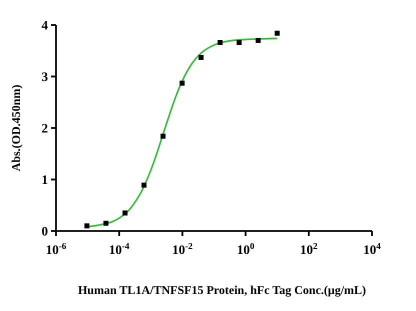 Image resolution: width=416 pixels, height=311 pixels. Describe the element at coordinates (45, 128) in the screenshot. I see `y-tick-label: 2` at that location.